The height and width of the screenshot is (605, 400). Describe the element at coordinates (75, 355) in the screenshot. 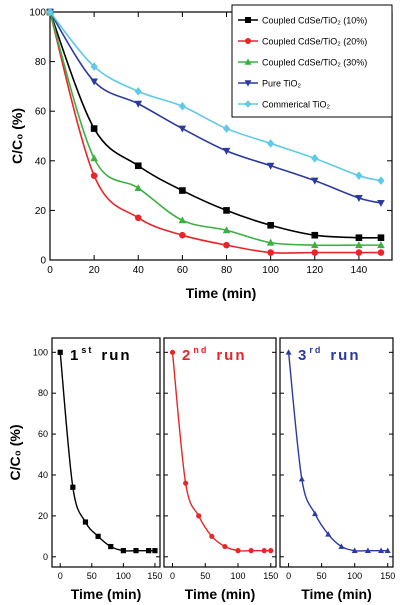

I see `run-number: 1` at that location.